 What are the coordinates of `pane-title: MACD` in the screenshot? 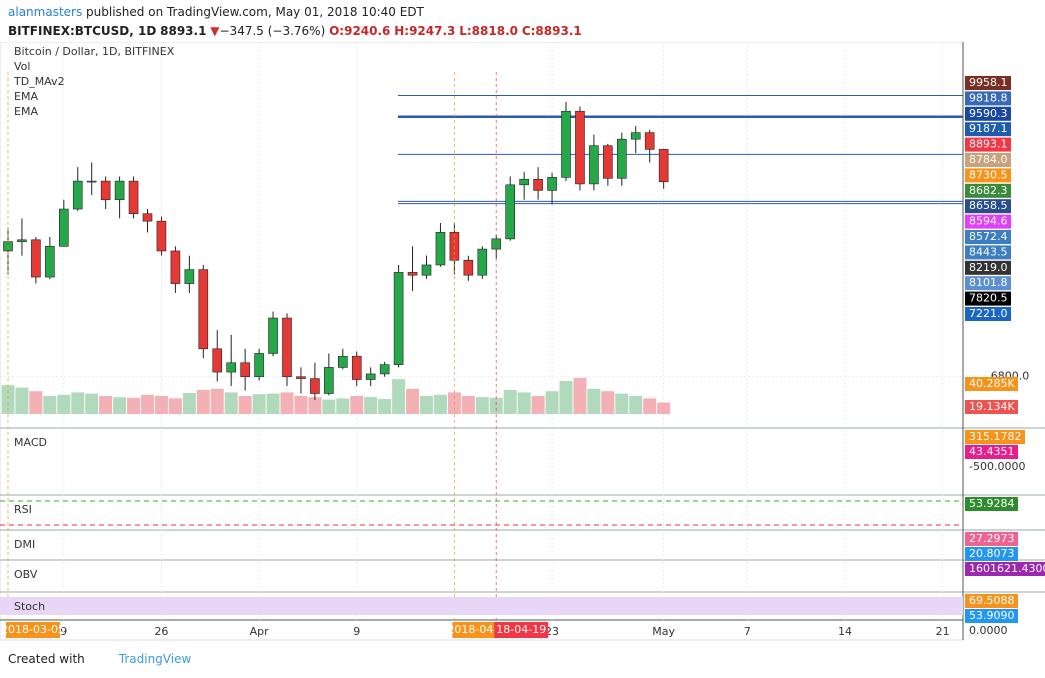 It's located at (30, 442).